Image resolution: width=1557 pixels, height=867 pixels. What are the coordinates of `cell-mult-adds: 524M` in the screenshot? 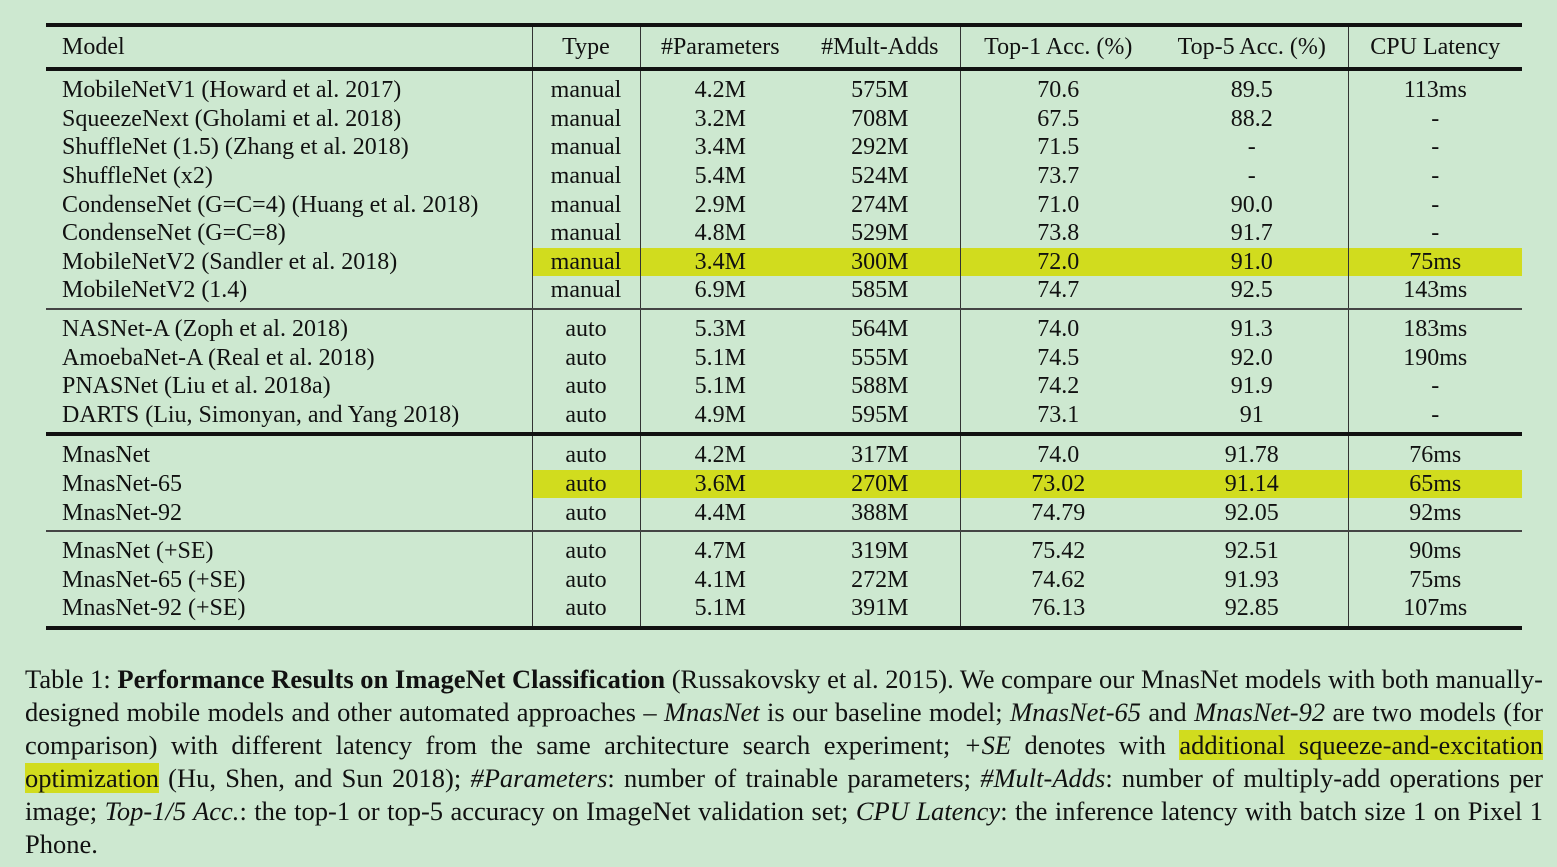 It's located at (880, 176).